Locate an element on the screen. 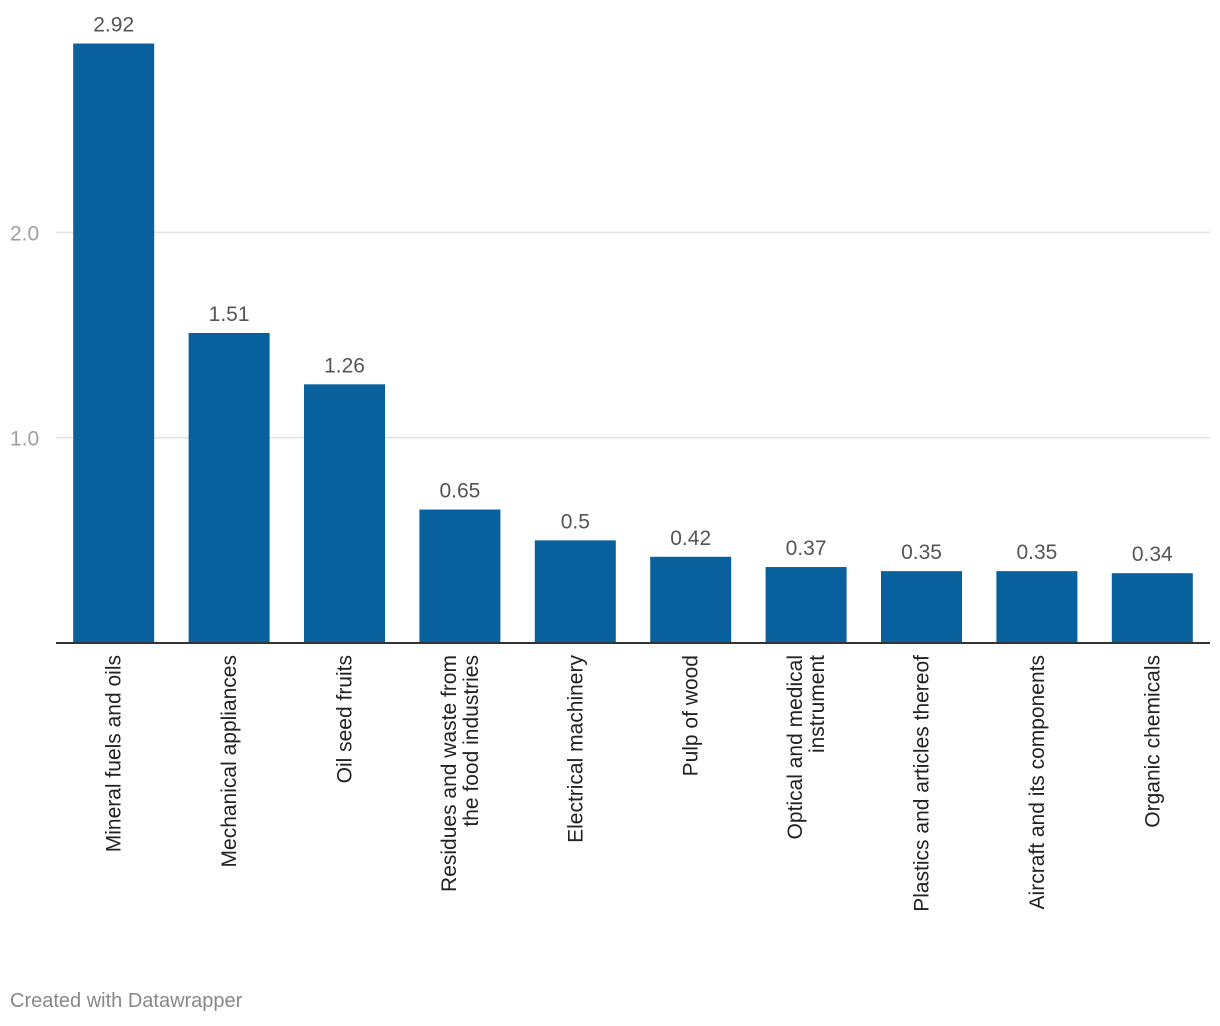 This screenshot has width=1220, height=1026. value-label: 0.5 is located at coordinates (575, 521).